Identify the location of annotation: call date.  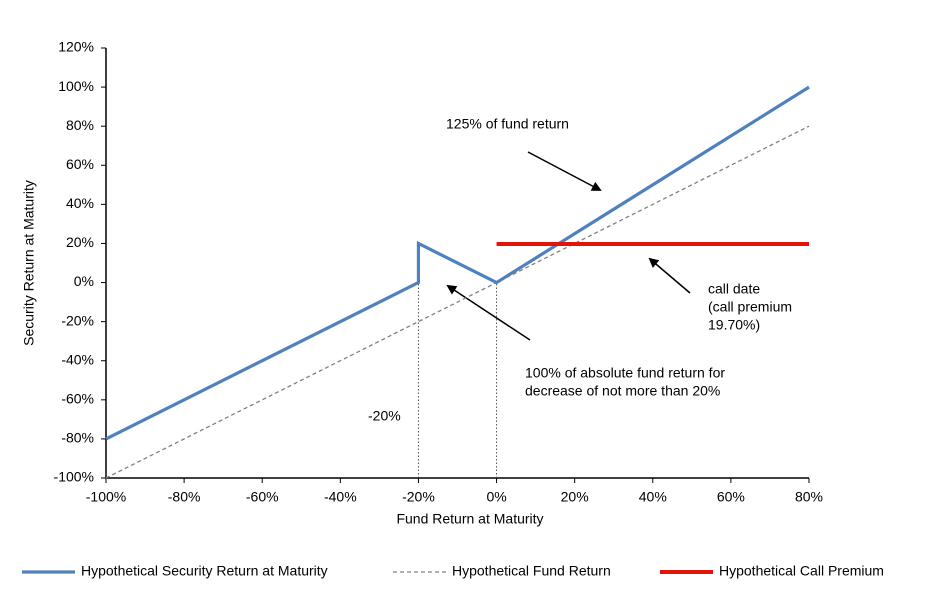
(734, 289).